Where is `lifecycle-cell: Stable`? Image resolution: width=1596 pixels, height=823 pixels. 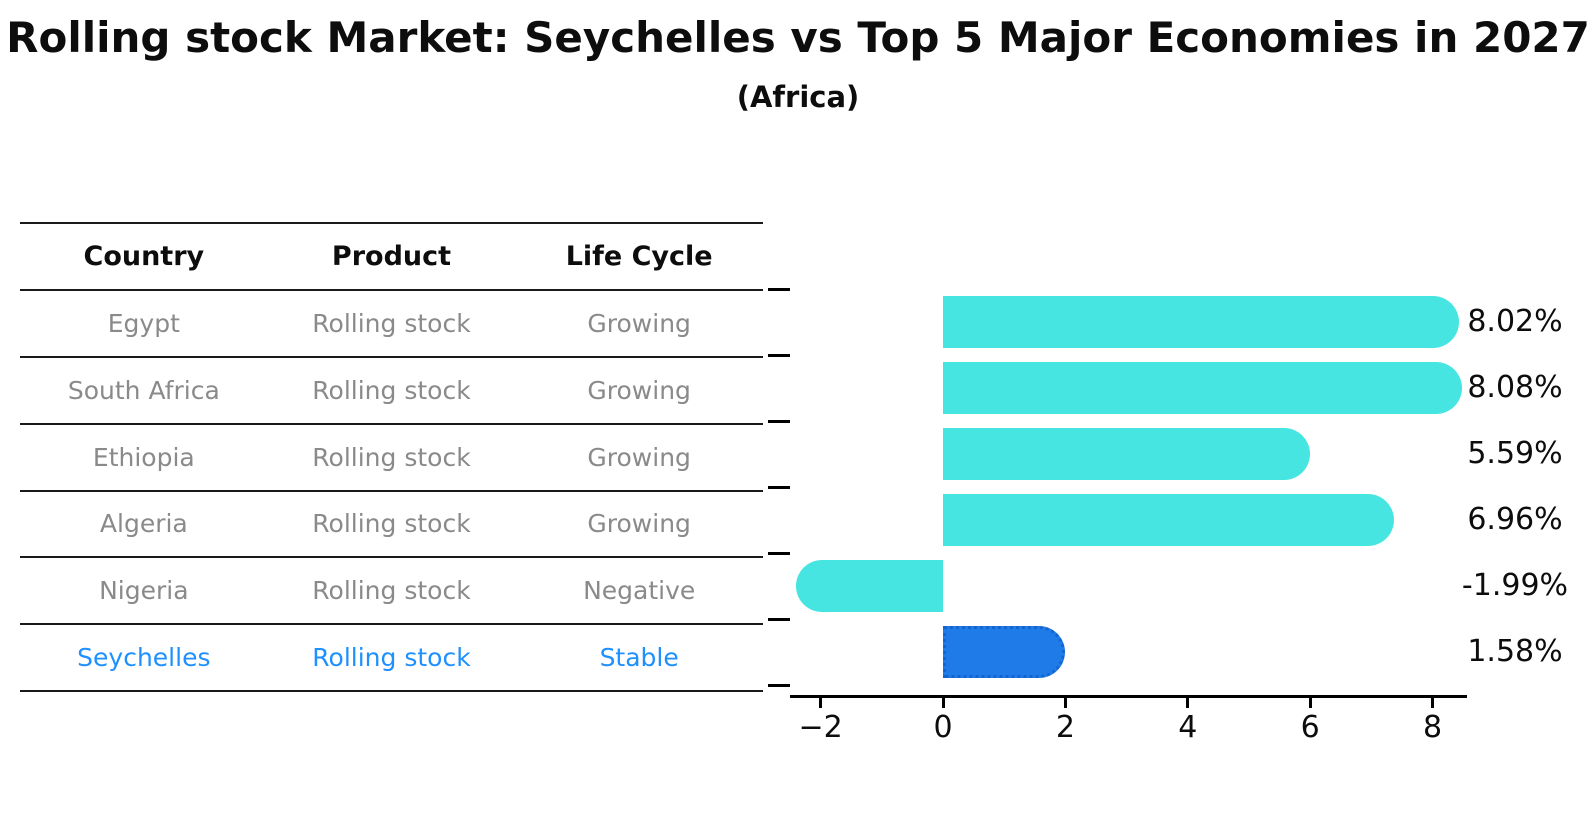
lifecycle-cell: Stable is located at coordinates (639, 658).